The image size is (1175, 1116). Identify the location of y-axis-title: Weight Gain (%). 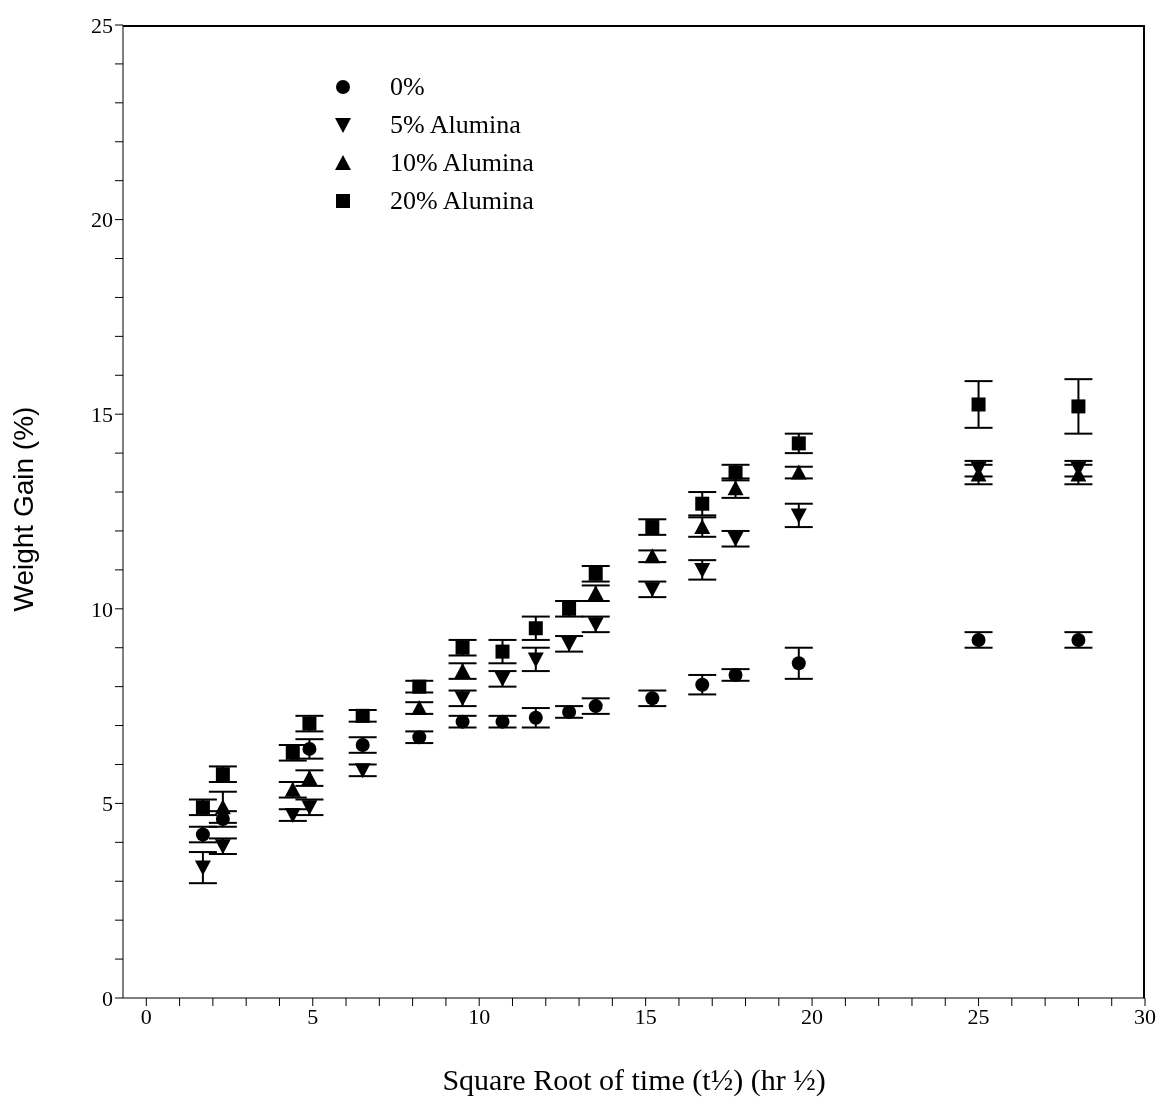
(23, 509).